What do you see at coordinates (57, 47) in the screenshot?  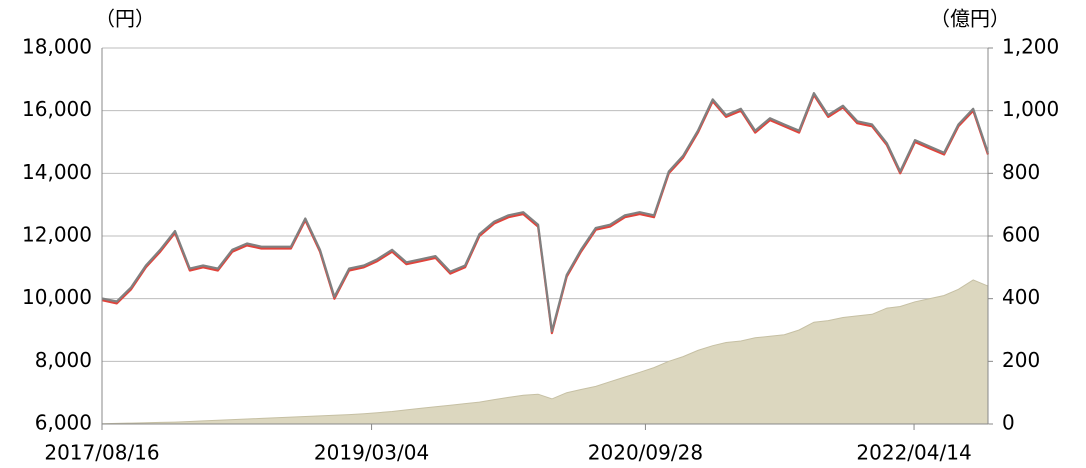 I see `y-tick-label: 18,000` at bounding box center [57, 47].